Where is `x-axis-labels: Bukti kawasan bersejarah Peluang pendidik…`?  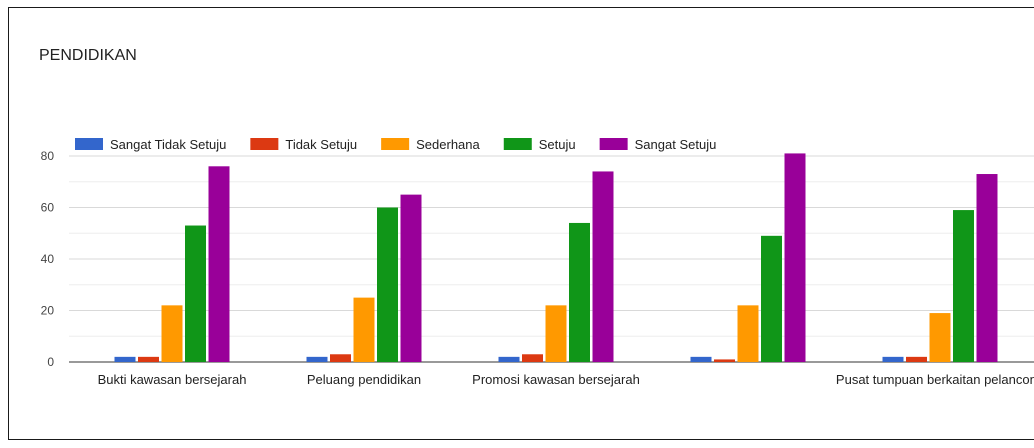
x-axis-labels: Bukti kawasan bersejarah Peluang pendidik… is located at coordinates (566, 379).